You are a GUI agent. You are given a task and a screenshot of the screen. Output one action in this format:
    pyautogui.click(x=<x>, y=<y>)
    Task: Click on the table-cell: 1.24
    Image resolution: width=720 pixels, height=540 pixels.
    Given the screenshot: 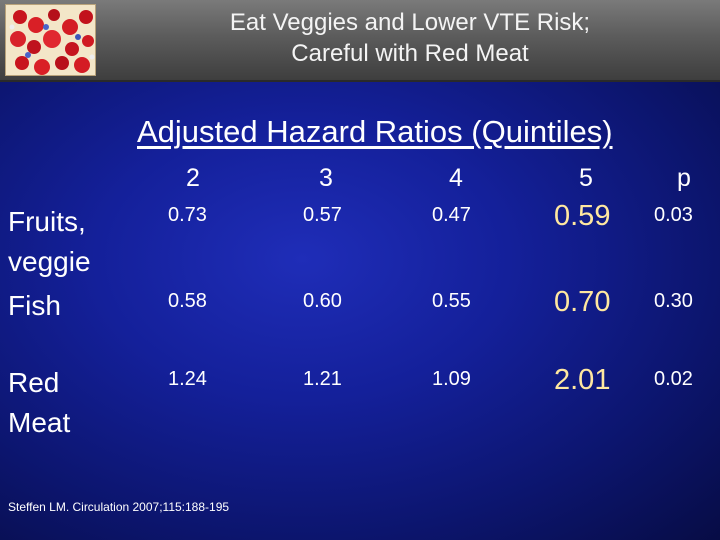 What is the action you would take?
    pyautogui.click(x=187, y=379)
    